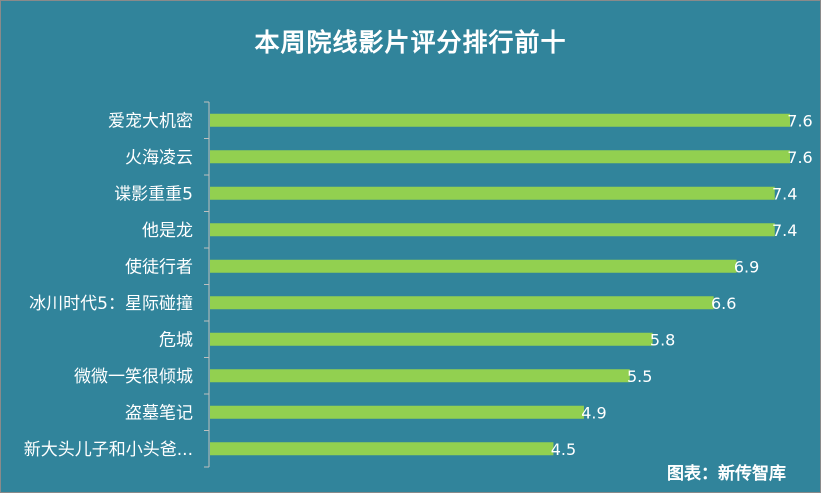  I want to click on data-label: 4.9, so click(593, 412).